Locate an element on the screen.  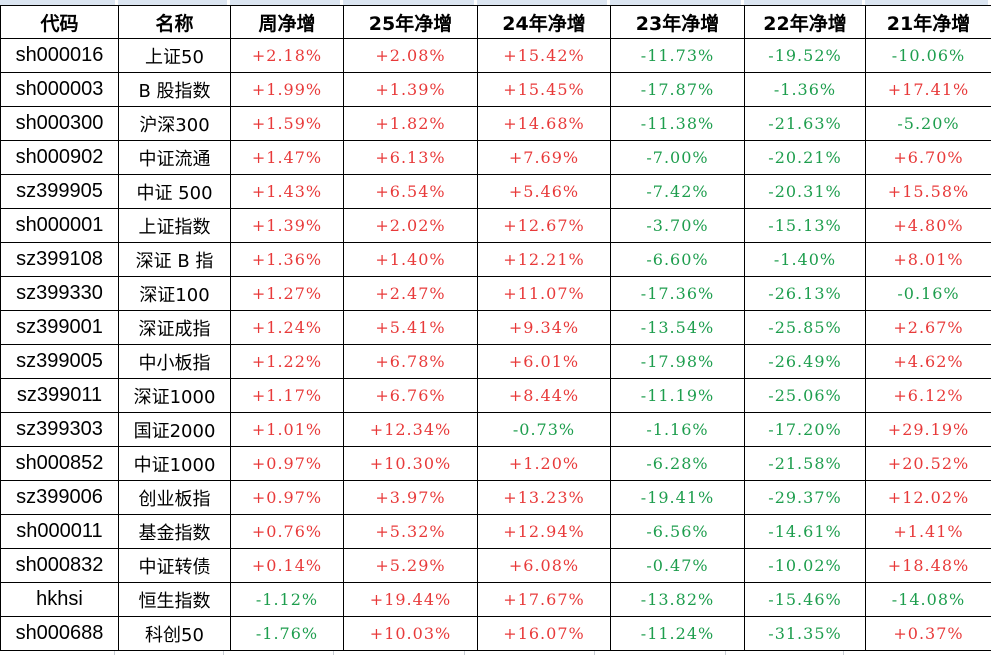
percent-change-cell: +12.34% is located at coordinates (410, 429).